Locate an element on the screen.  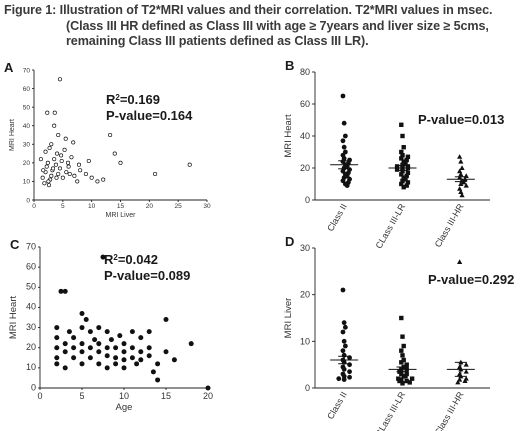
y-tick-label: 60 is located at coordinates (27, 89).